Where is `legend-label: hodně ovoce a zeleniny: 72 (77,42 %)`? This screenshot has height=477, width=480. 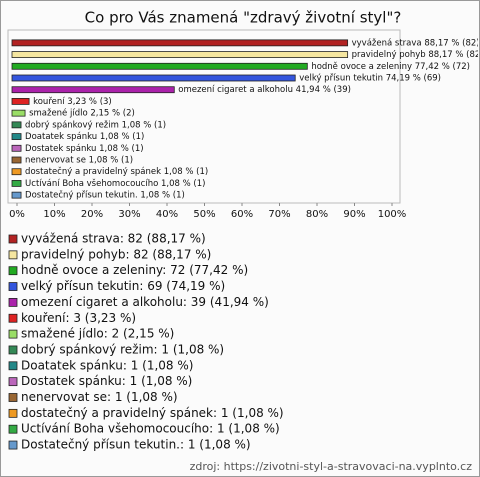 legend-label: hodně ovoce a zeleniny: 72 (77,42 %) is located at coordinates (134, 270).